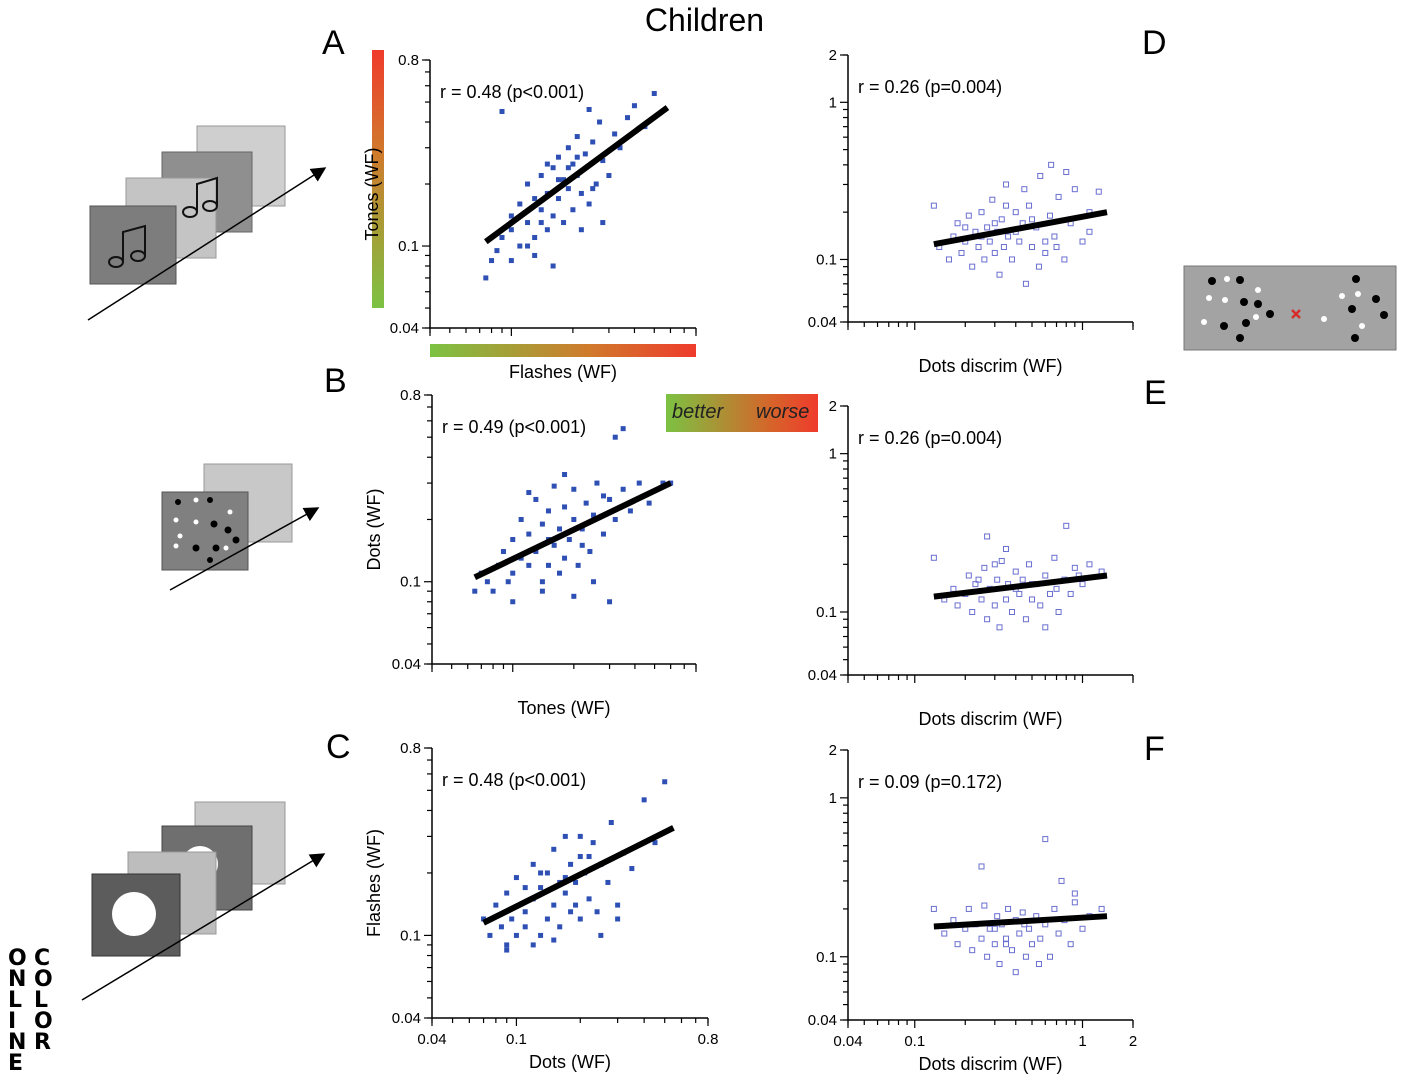 This screenshot has width=1409, height=1080. What do you see at coordinates (698, 412) in the screenshot?
I see `legend-better-label: better` at bounding box center [698, 412].